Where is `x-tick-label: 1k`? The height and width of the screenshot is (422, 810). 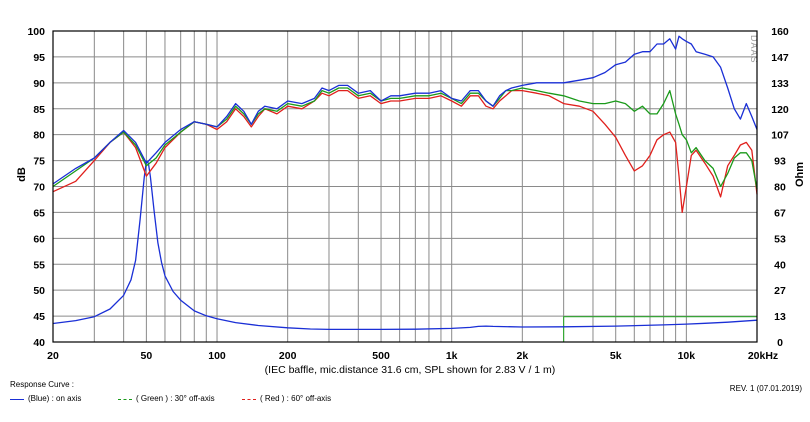 x-tick-label: 1k is located at coordinates (452, 356).